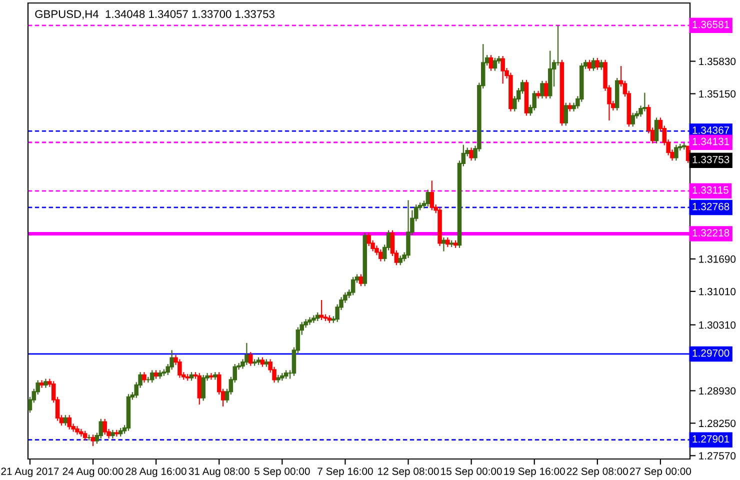 This screenshot has height=480, width=740. What do you see at coordinates (717, 391) in the screenshot?
I see `y-tick-label: 1.28930` at bounding box center [717, 391].